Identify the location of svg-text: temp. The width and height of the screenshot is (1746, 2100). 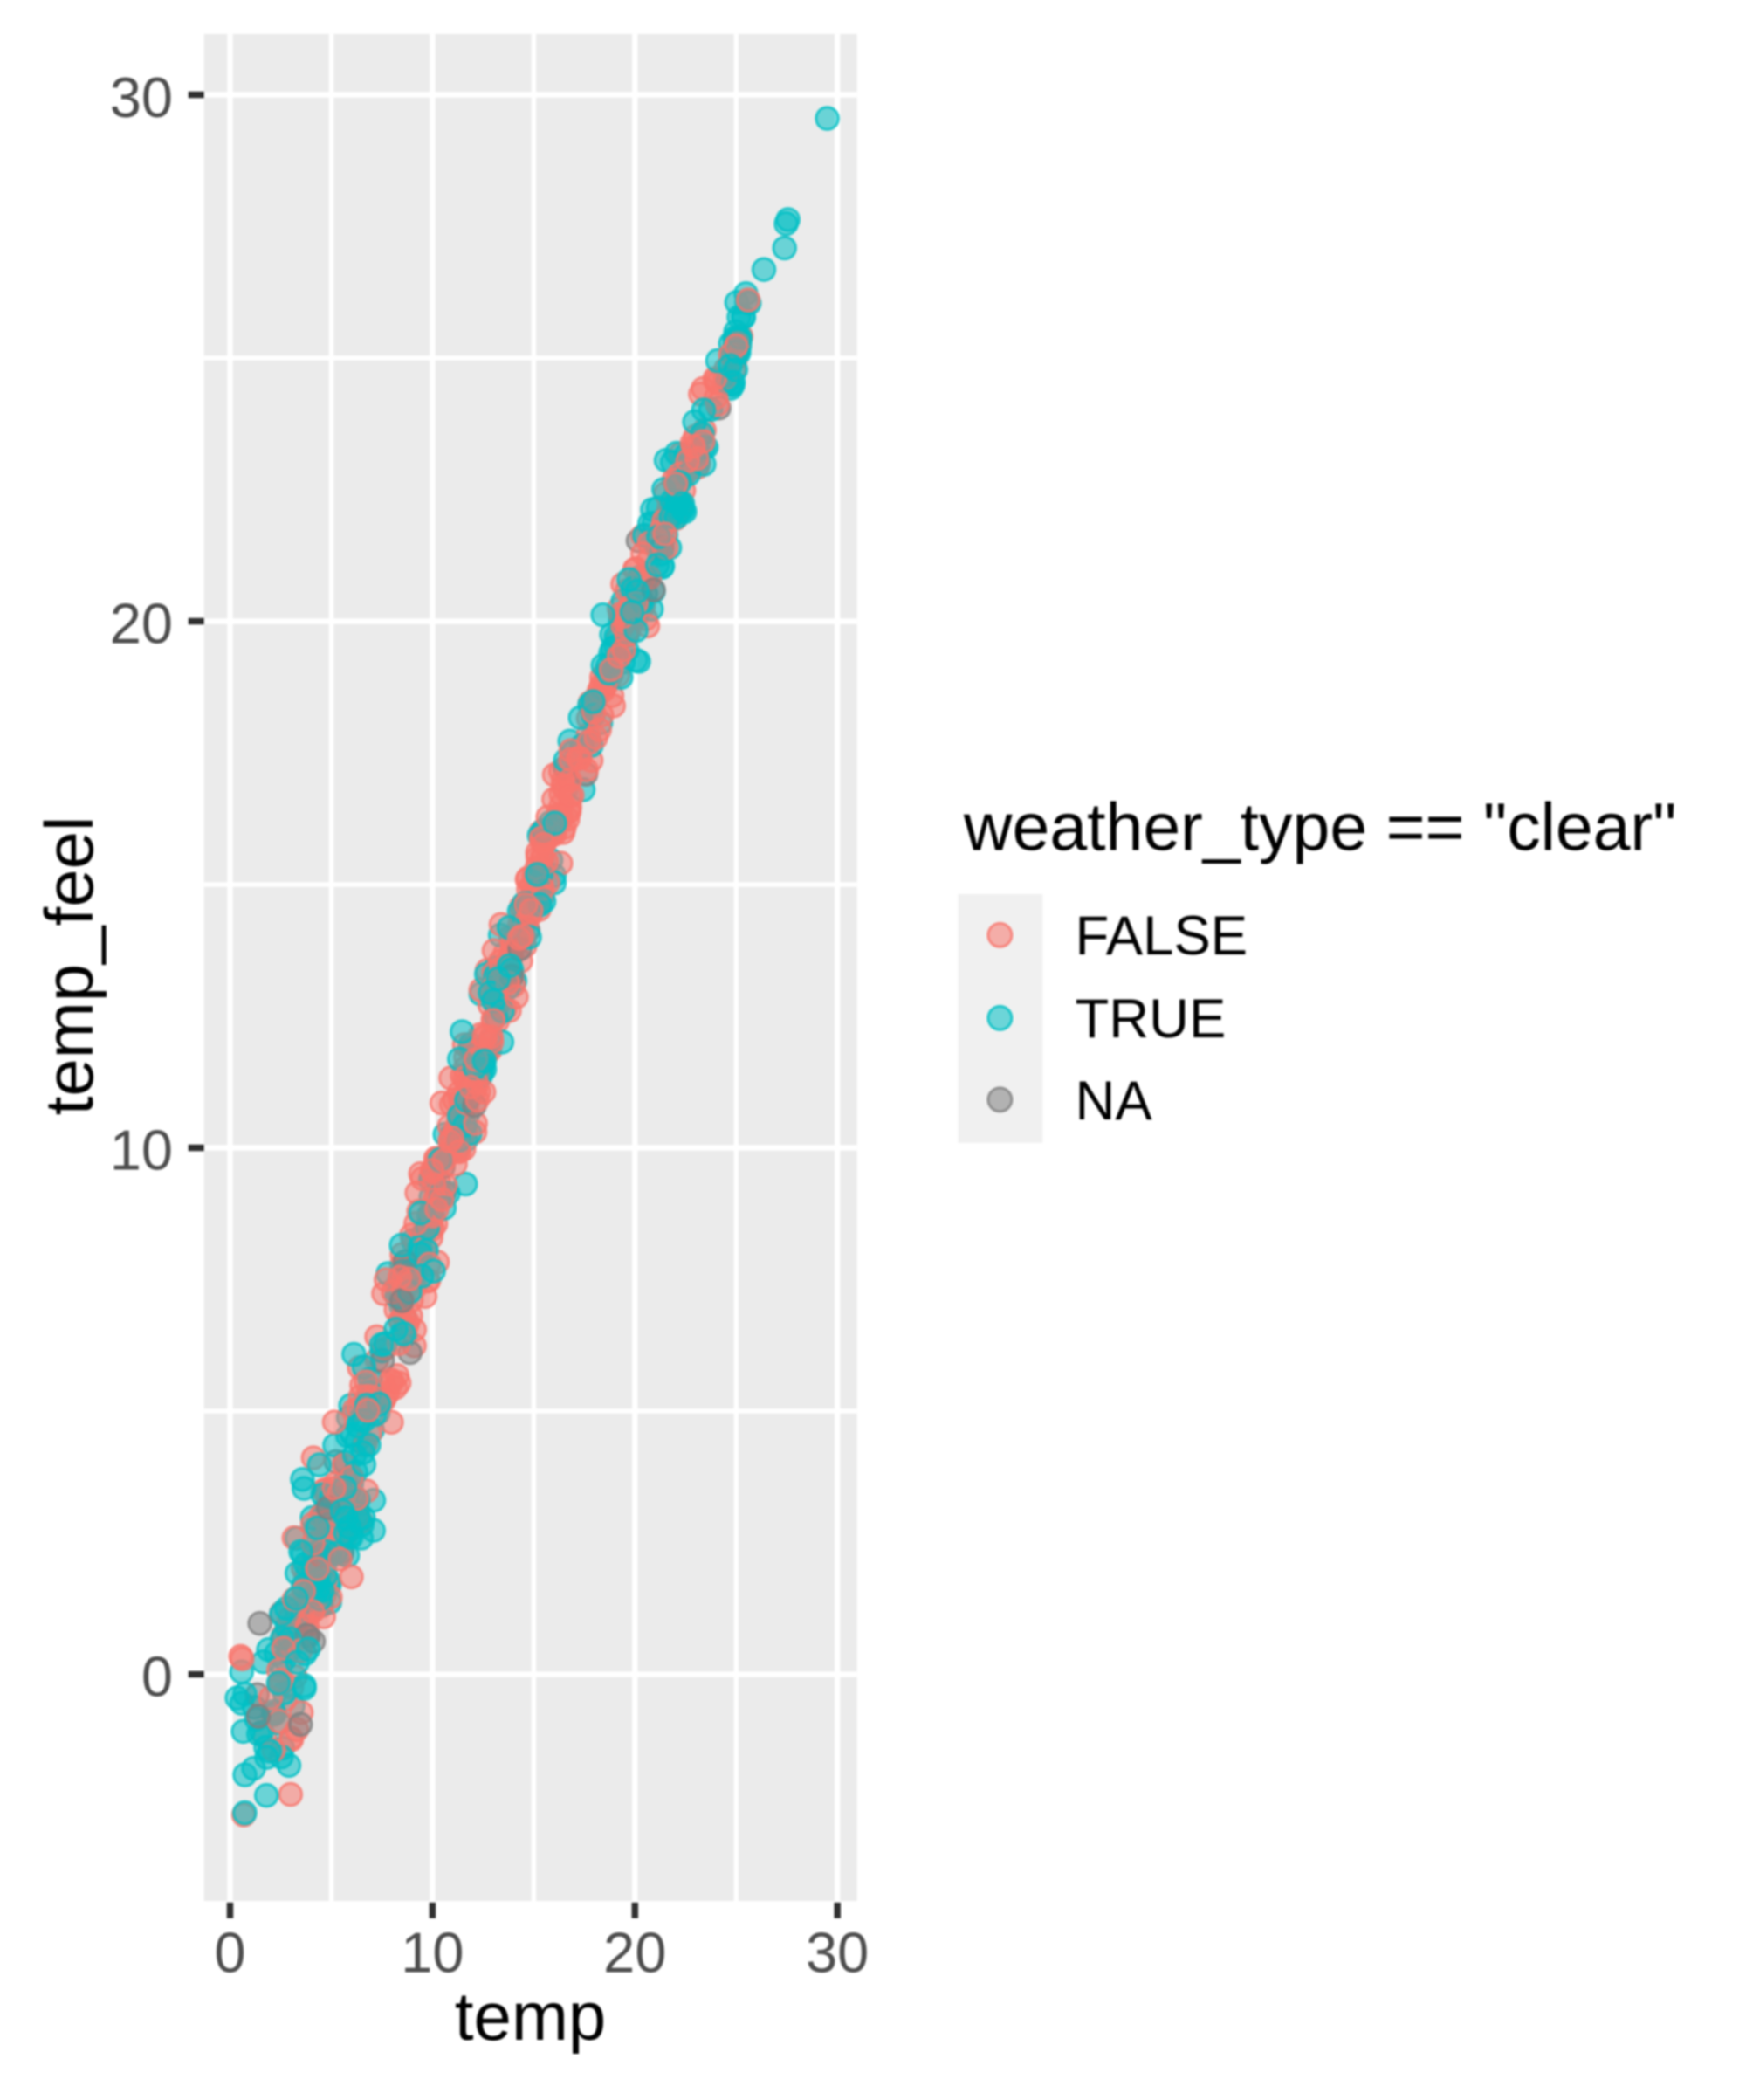
(530, 2017).